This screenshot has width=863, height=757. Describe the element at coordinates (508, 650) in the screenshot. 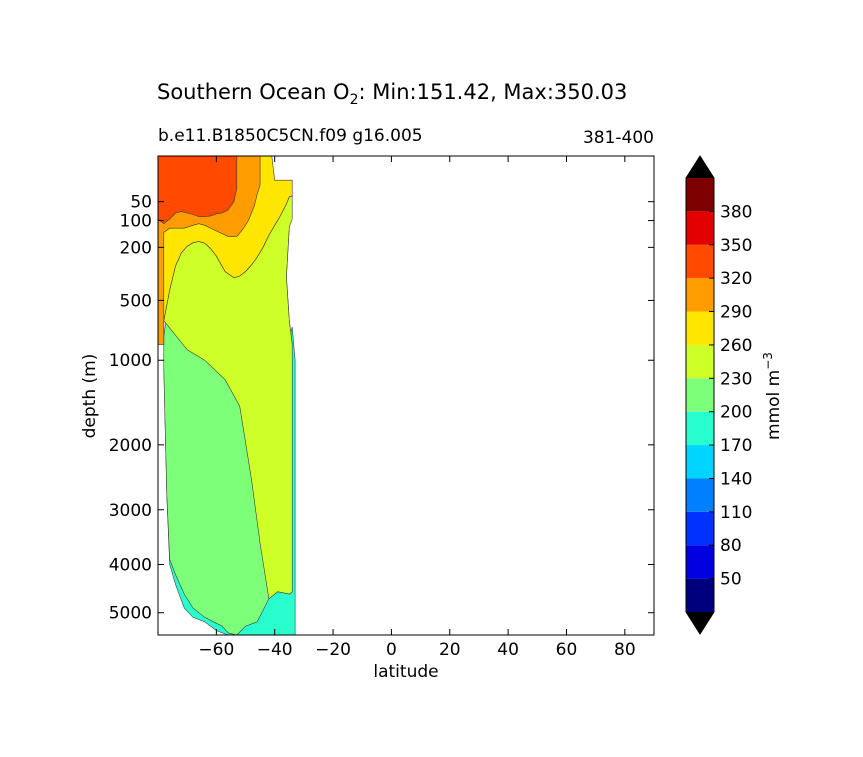

I see `x-tick-label: 40` at that location.